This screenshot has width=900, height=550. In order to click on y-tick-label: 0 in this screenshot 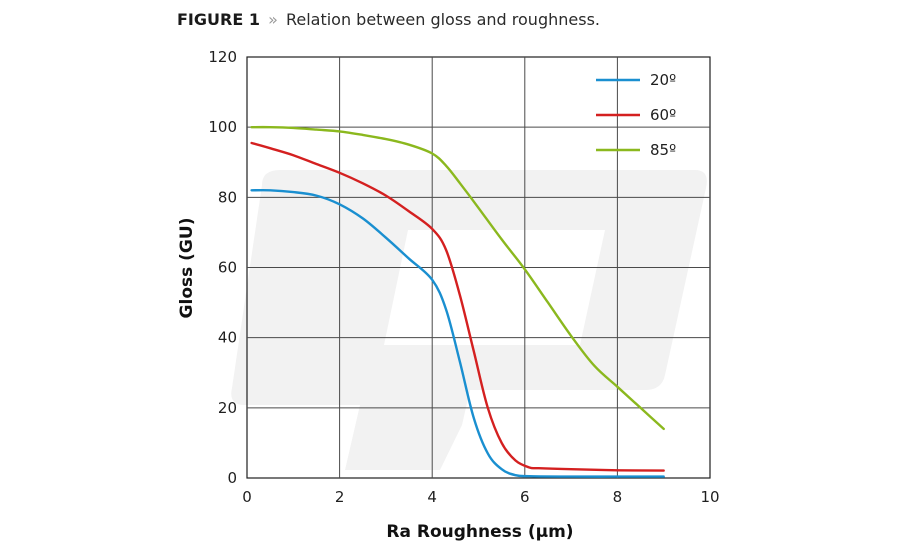, I will do `click(232, 478)`.